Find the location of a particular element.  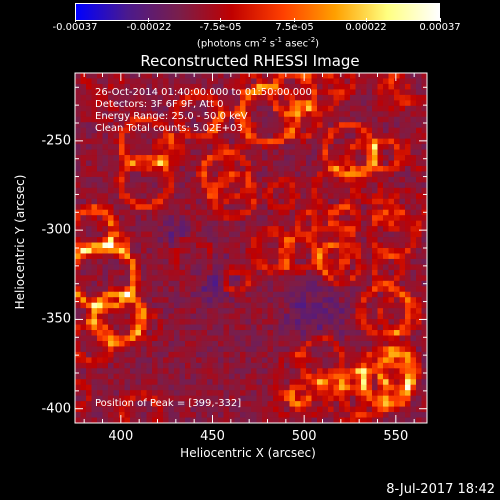

colorbar-tick-mark is located at coordinates (366, 20).